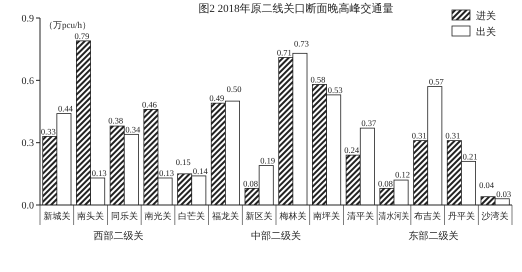  Describe the element at coordinates (433, 236) in the screenshot. I see `text: 东部二级关` at that location.